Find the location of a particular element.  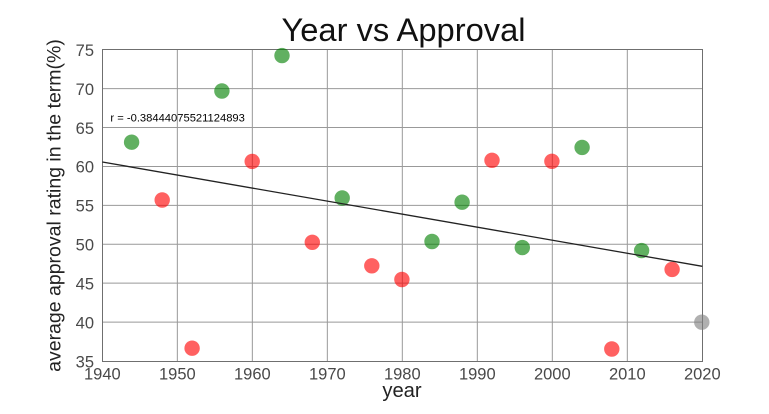

svg-text: 1970 is located at coordinates (327, 375).